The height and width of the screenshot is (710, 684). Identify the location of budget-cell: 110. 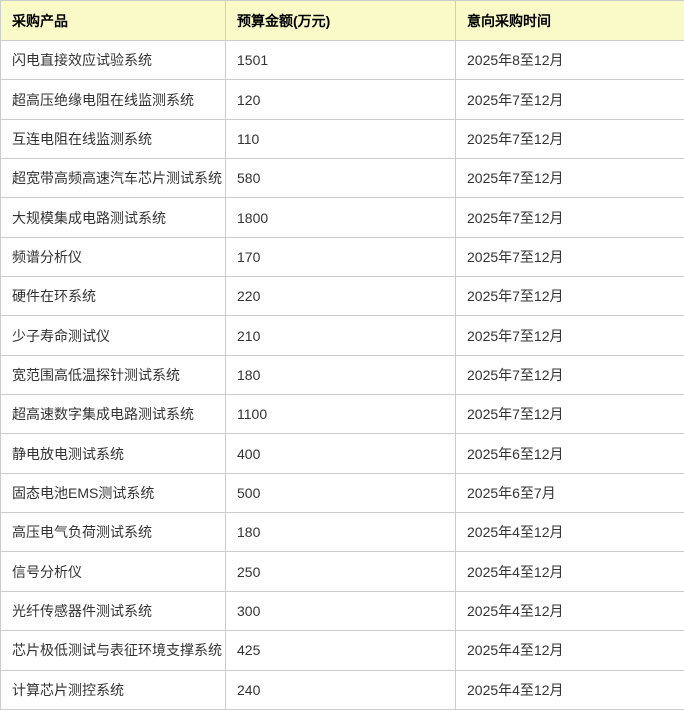
(340, 139).